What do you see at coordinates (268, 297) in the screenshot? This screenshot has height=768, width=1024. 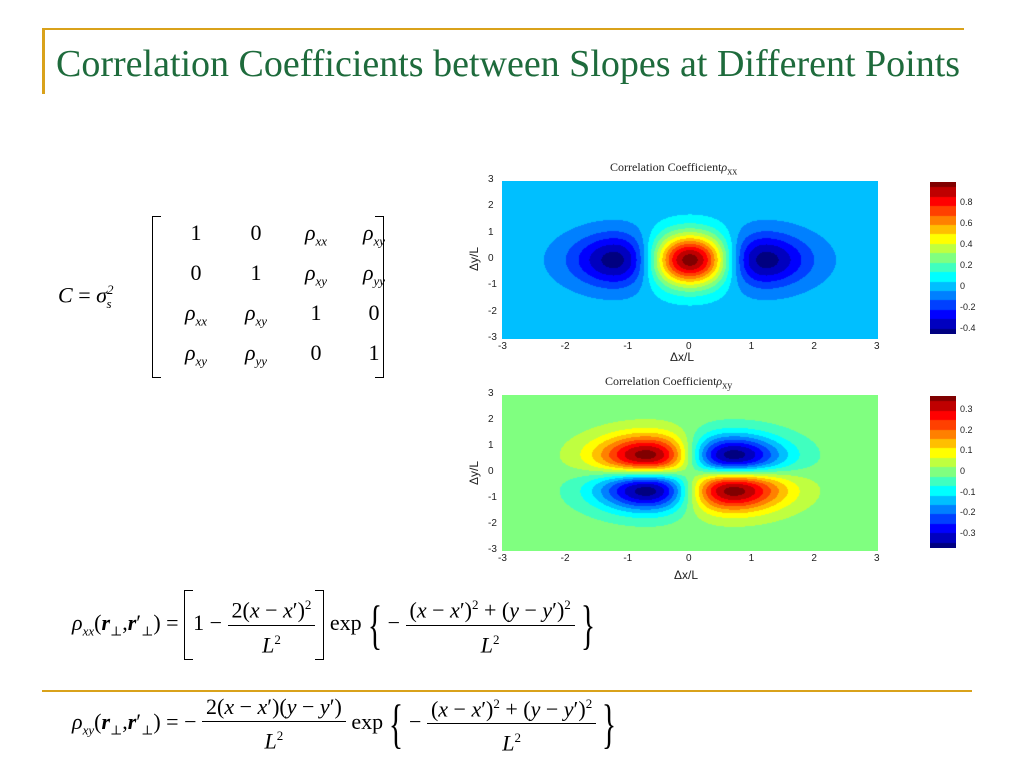 I see `matrix-grid: 1 0 ρxx ρxy 0 1 ρxy ρyy ρxx ρxy 1 0 ρxy ρyy 0 1` at bounding box center [268, 297].